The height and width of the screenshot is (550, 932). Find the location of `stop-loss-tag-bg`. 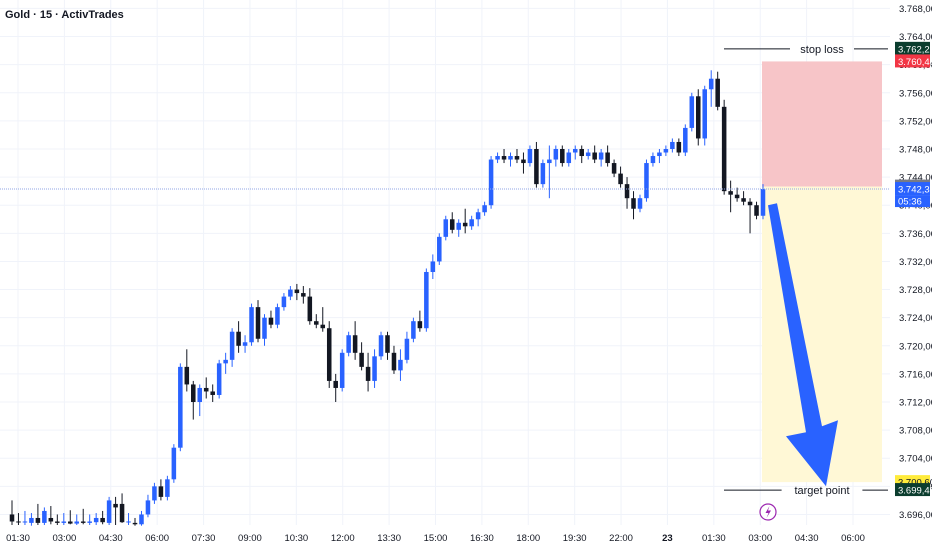

stop-loss-tag-bg is located at coordinates (912, 48).